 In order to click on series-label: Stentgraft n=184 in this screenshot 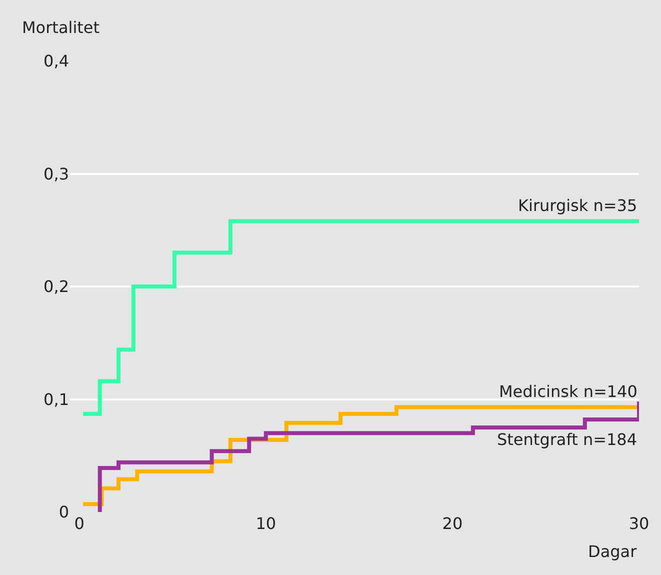, I will do `click(567, 439)`.